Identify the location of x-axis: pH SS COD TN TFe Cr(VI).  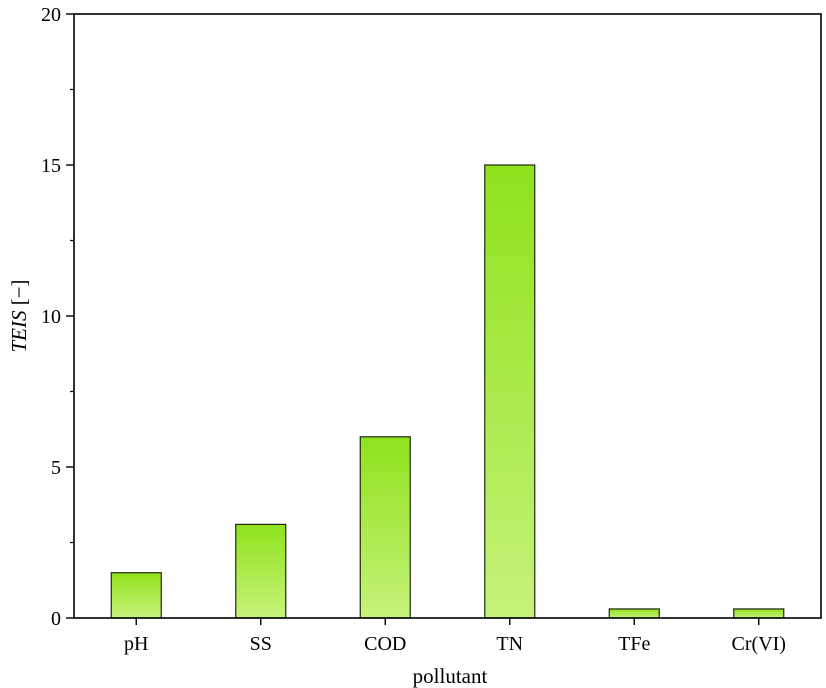
(455, 636).